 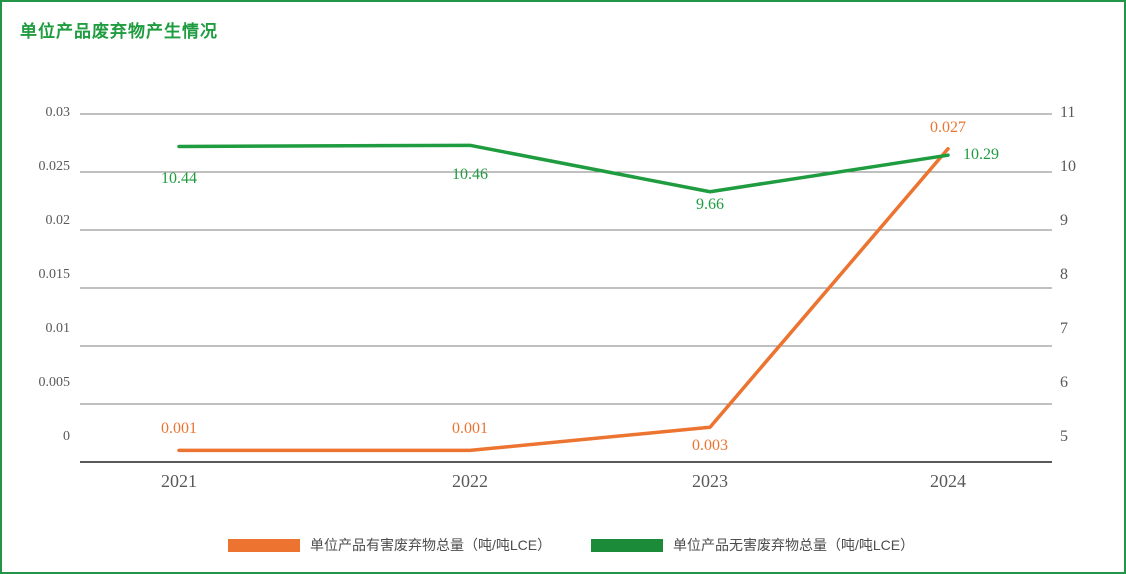 What do you see at coordinates (1064, 220) in the screenshot?
I see `right-axis-tick: 9` at bounding box center [1064, 220].